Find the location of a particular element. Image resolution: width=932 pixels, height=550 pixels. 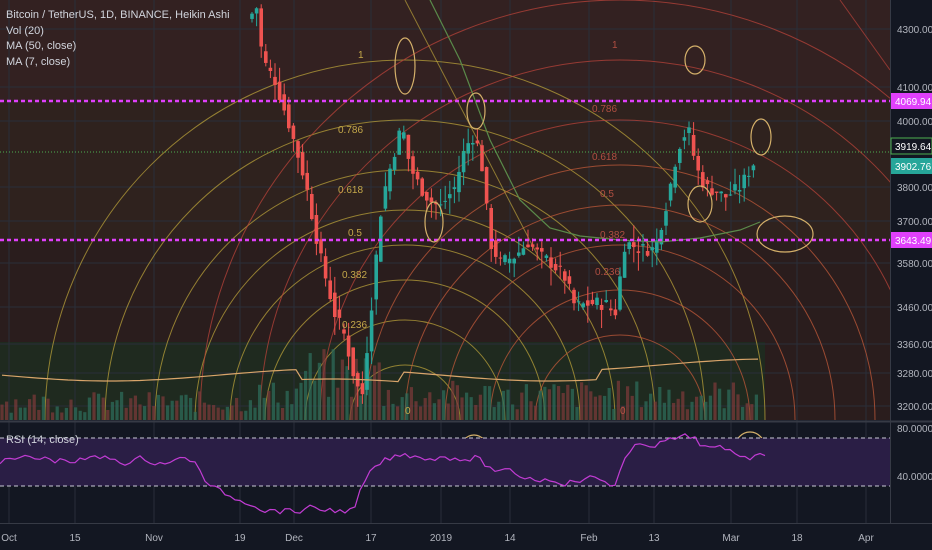

rsi-line is located at coordinates (383, 474).